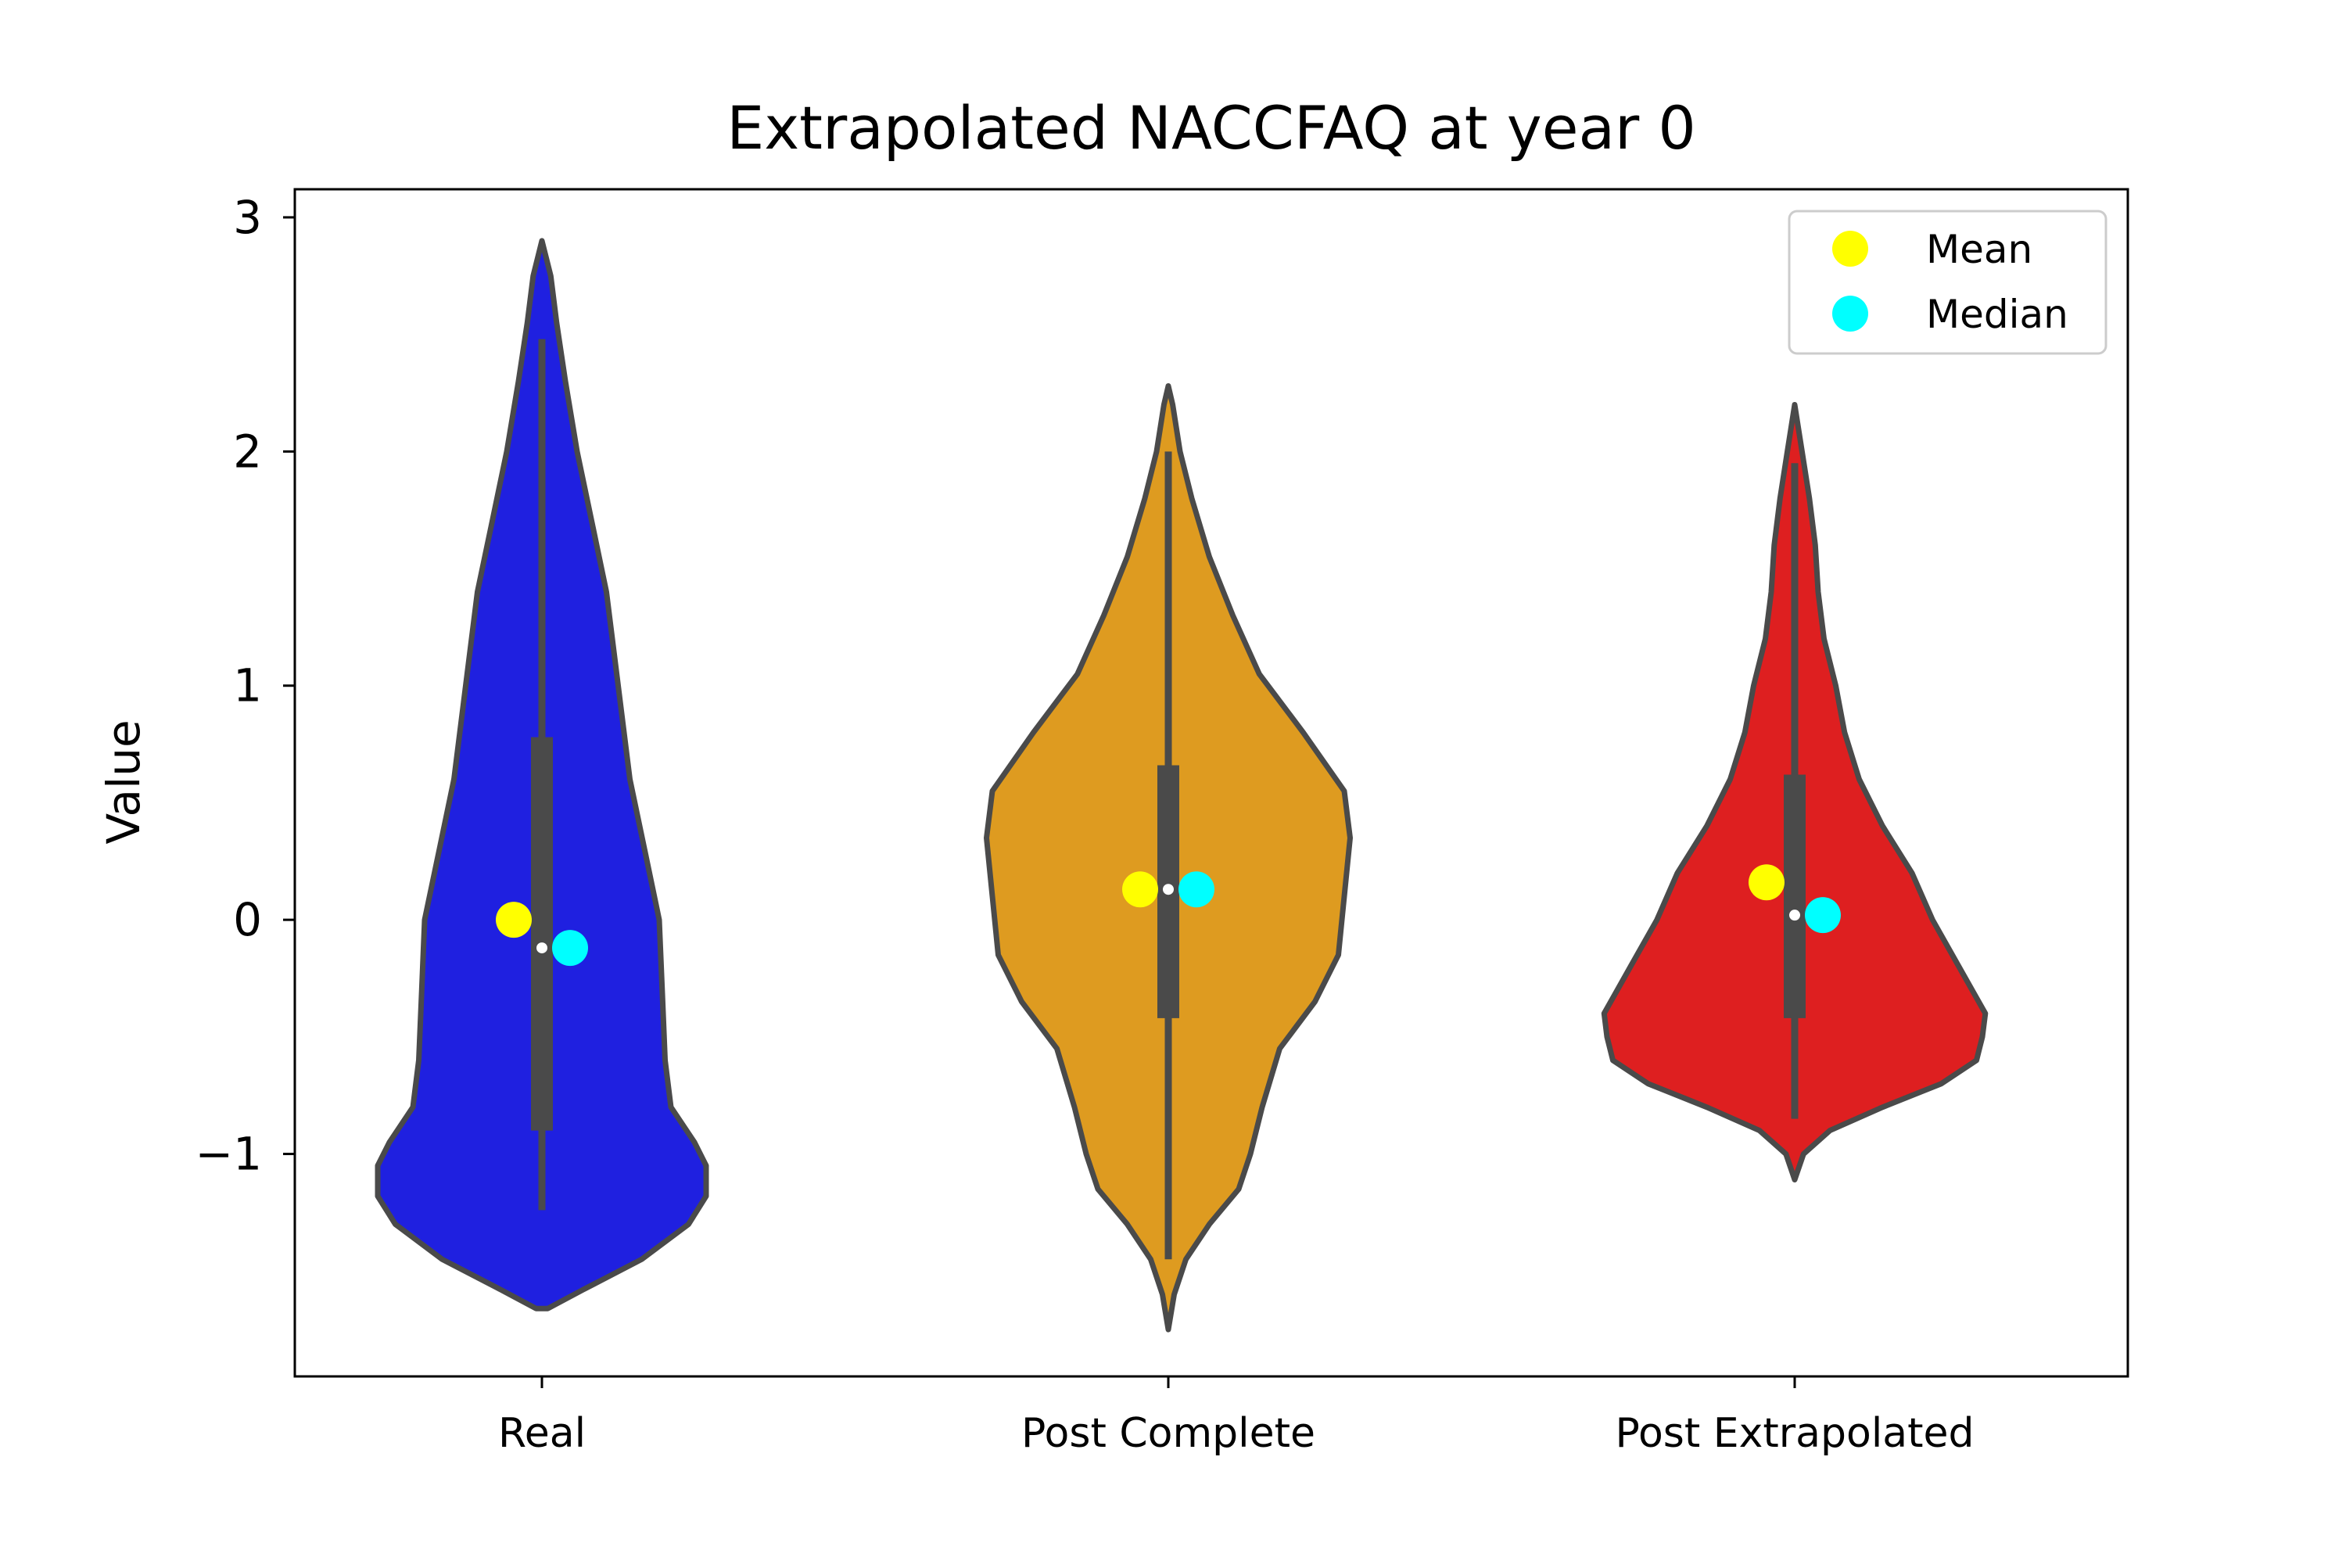 Image resolution: width=2346 pixels, height=1568 pixels. What do you see at coordinates (1979, 249) in the screenshot?
I see `legend-label-mean: Mean` at bounding box center [1979, 249].